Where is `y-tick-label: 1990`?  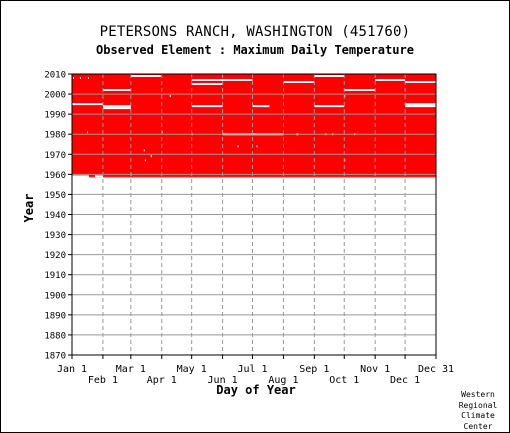 y-tick-label: 1990 is located at coordinates (55, 116).